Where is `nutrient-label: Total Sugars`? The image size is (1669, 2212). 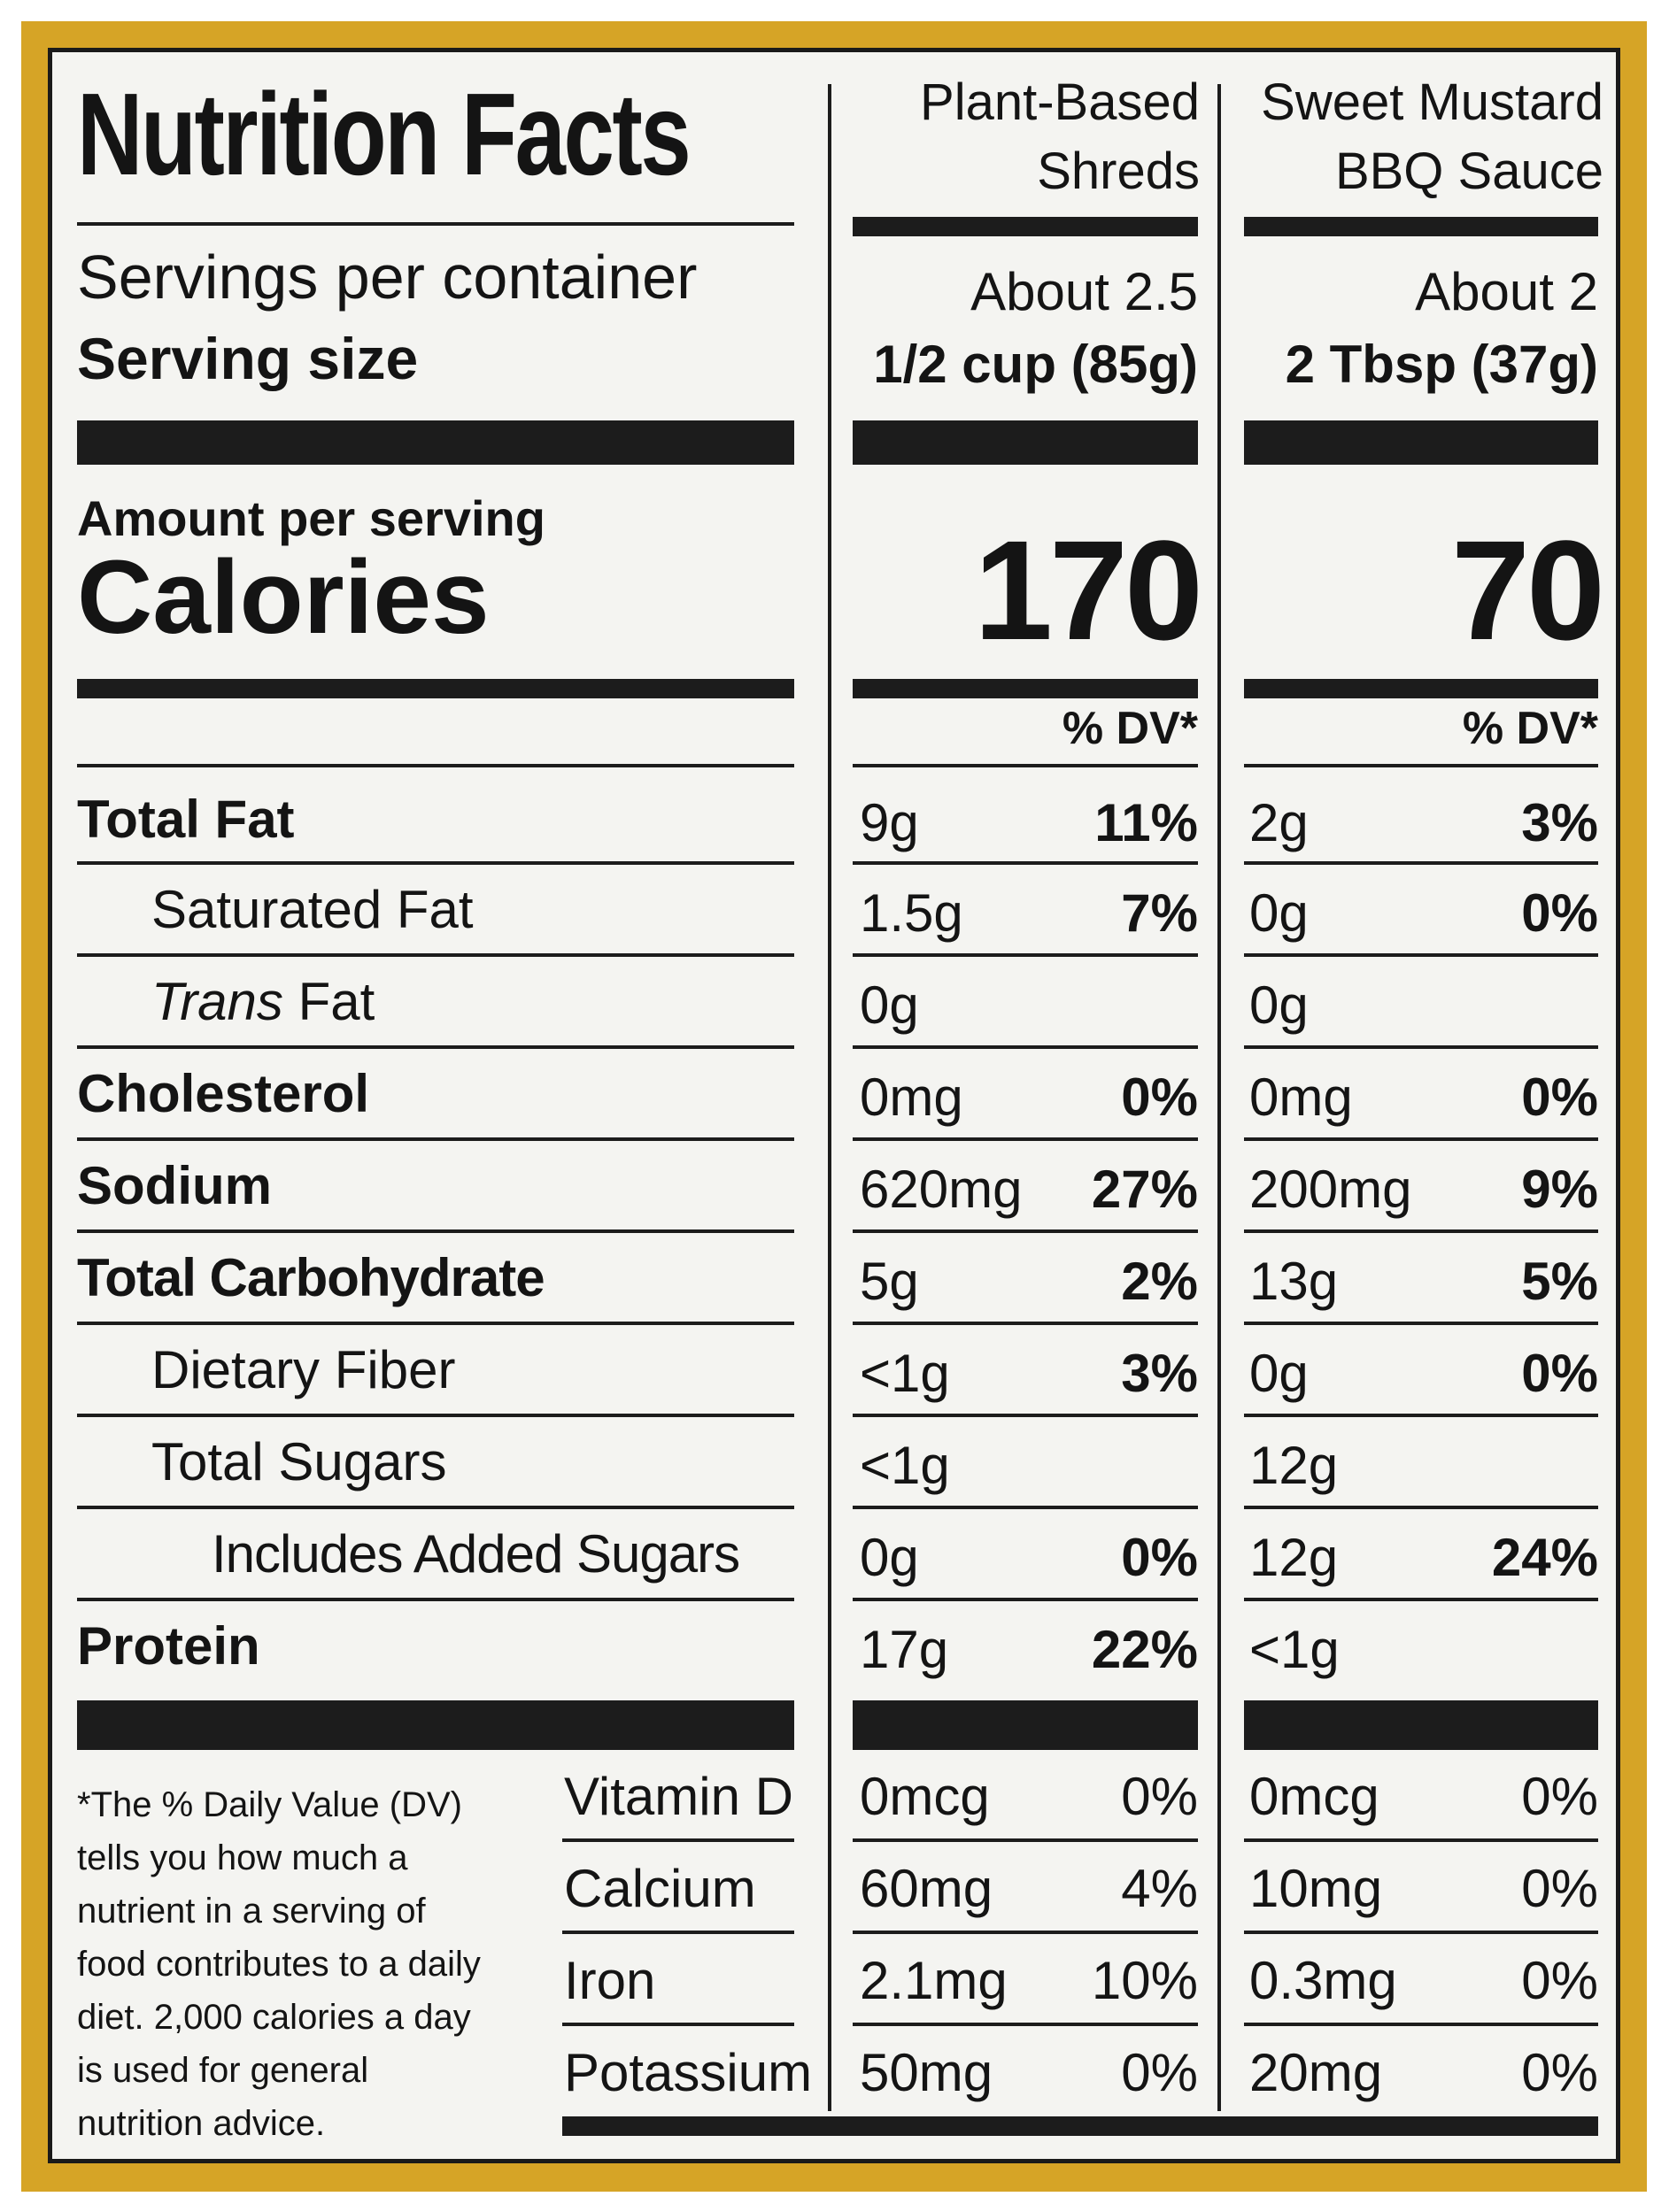 nutrient-label: Total Sugars is located at coordinates (299, 1461).